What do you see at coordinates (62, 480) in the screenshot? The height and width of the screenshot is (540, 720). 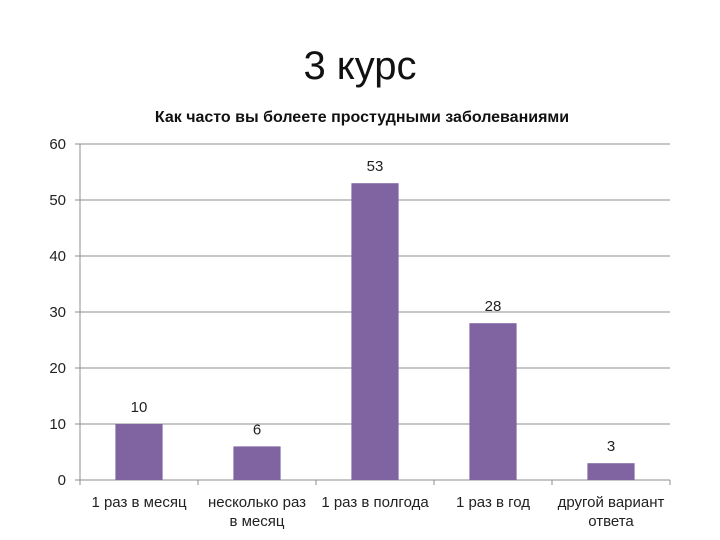 I see `y-tick-label: 0` at bounding box center [62, 480].